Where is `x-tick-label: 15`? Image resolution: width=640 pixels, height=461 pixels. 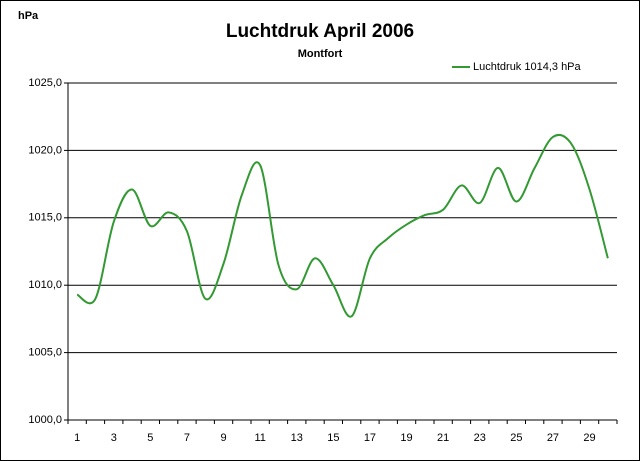 x-tick-label: 15 is located at coordinates (333, 438).